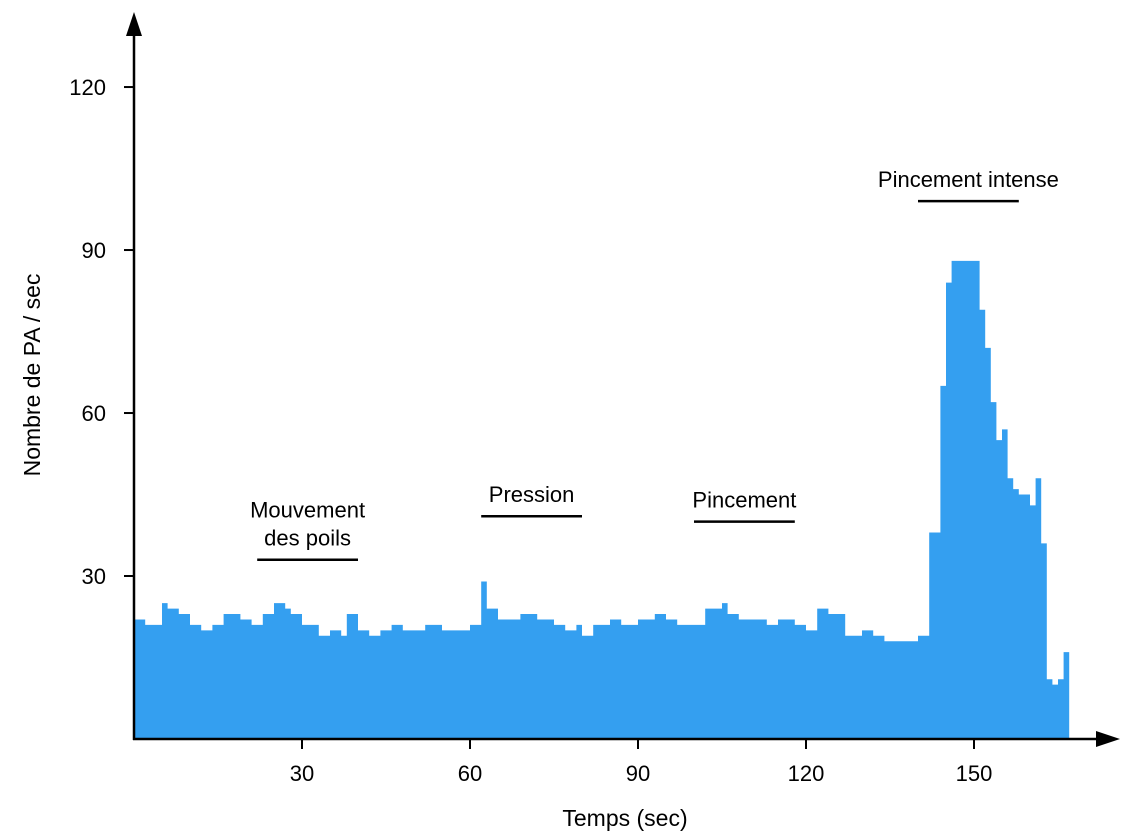  What do you see at coordinates (32, 375) in the screenshot?
I see `y-axis-label: Nombre de PA / sec` at bounding box center [32, 375].